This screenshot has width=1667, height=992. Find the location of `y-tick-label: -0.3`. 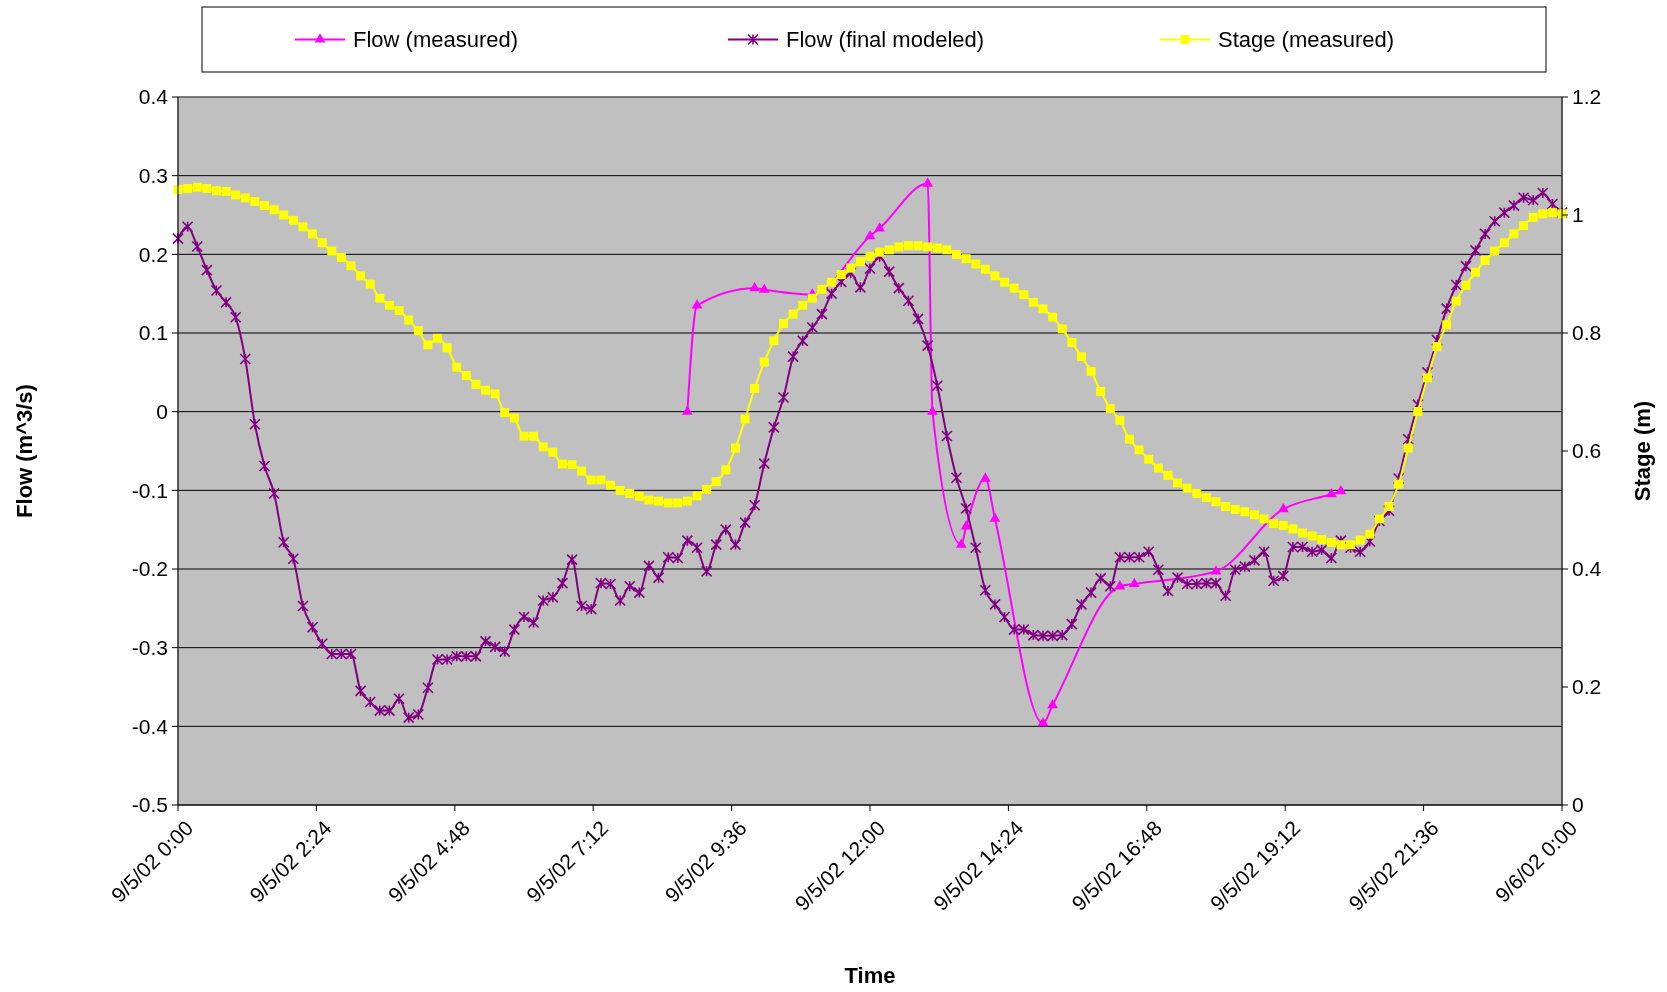

y-tick-label: -0.3 is located at coordinates (149, 648).